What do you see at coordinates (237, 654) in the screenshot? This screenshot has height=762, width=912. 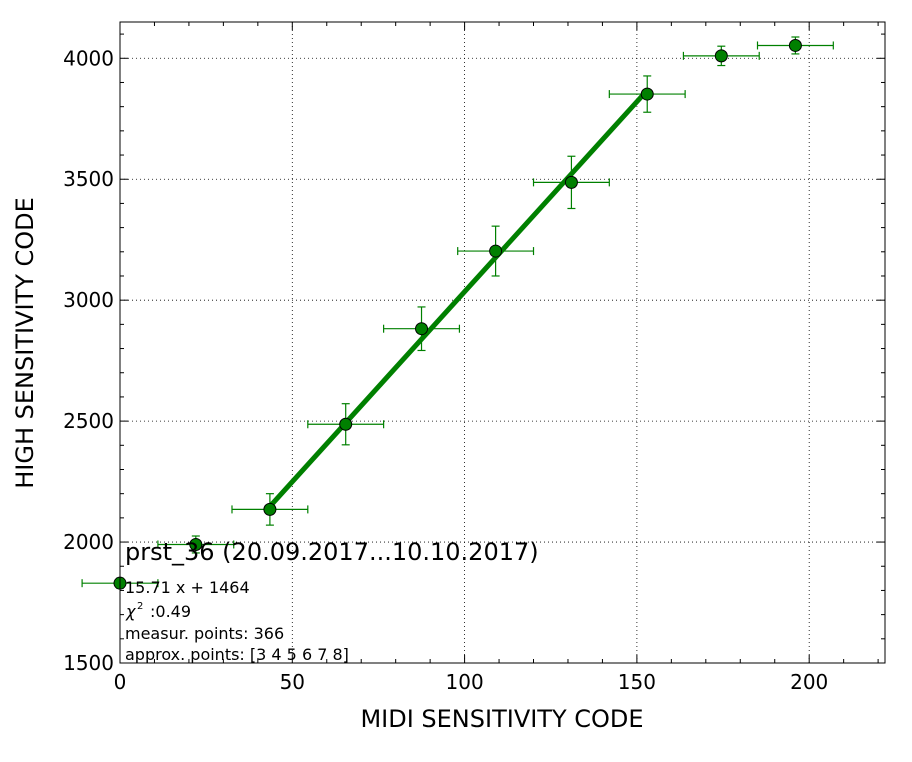 I see `annotation-approx-points: approx. points: [3 4 5 6 7 8]` at bounding box center [237, 654].